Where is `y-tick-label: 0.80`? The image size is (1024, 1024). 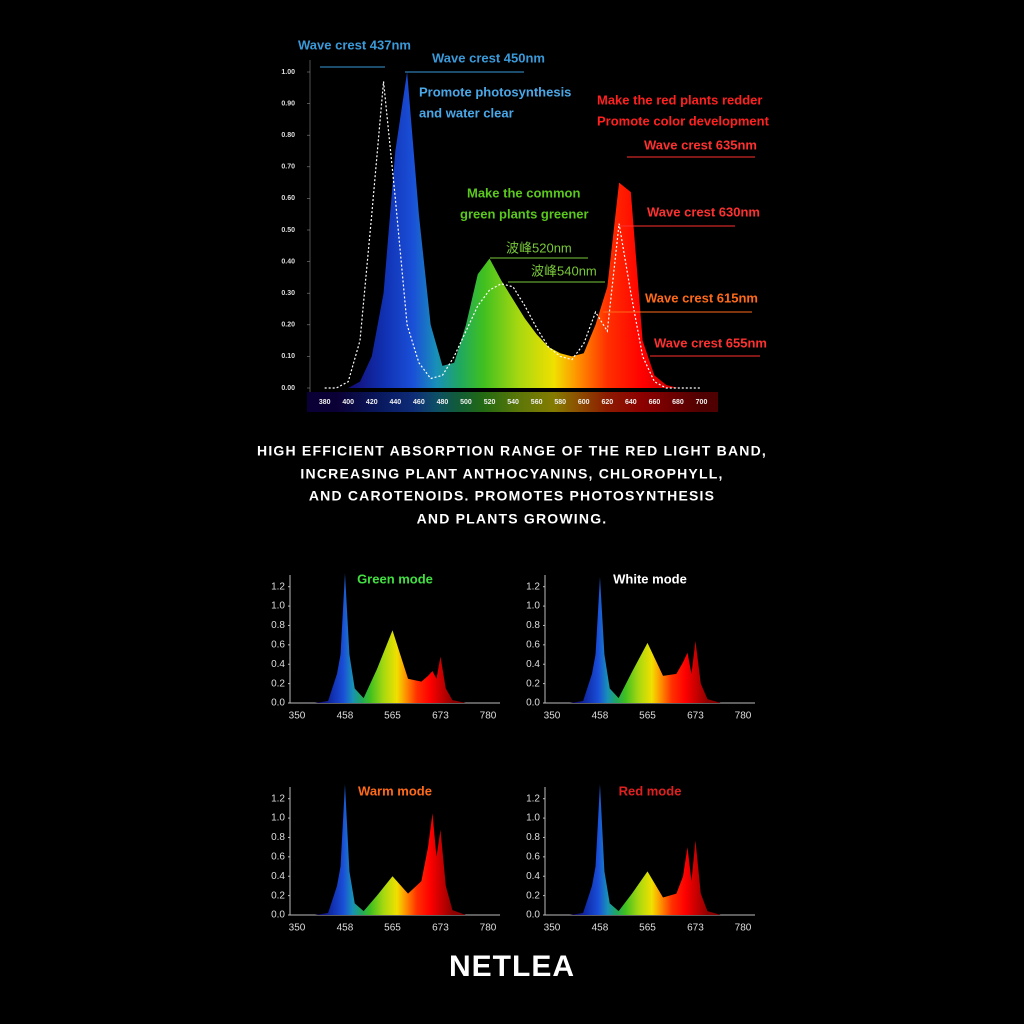 y-tick-label: 0.80 is located at coordinates (288, 135).